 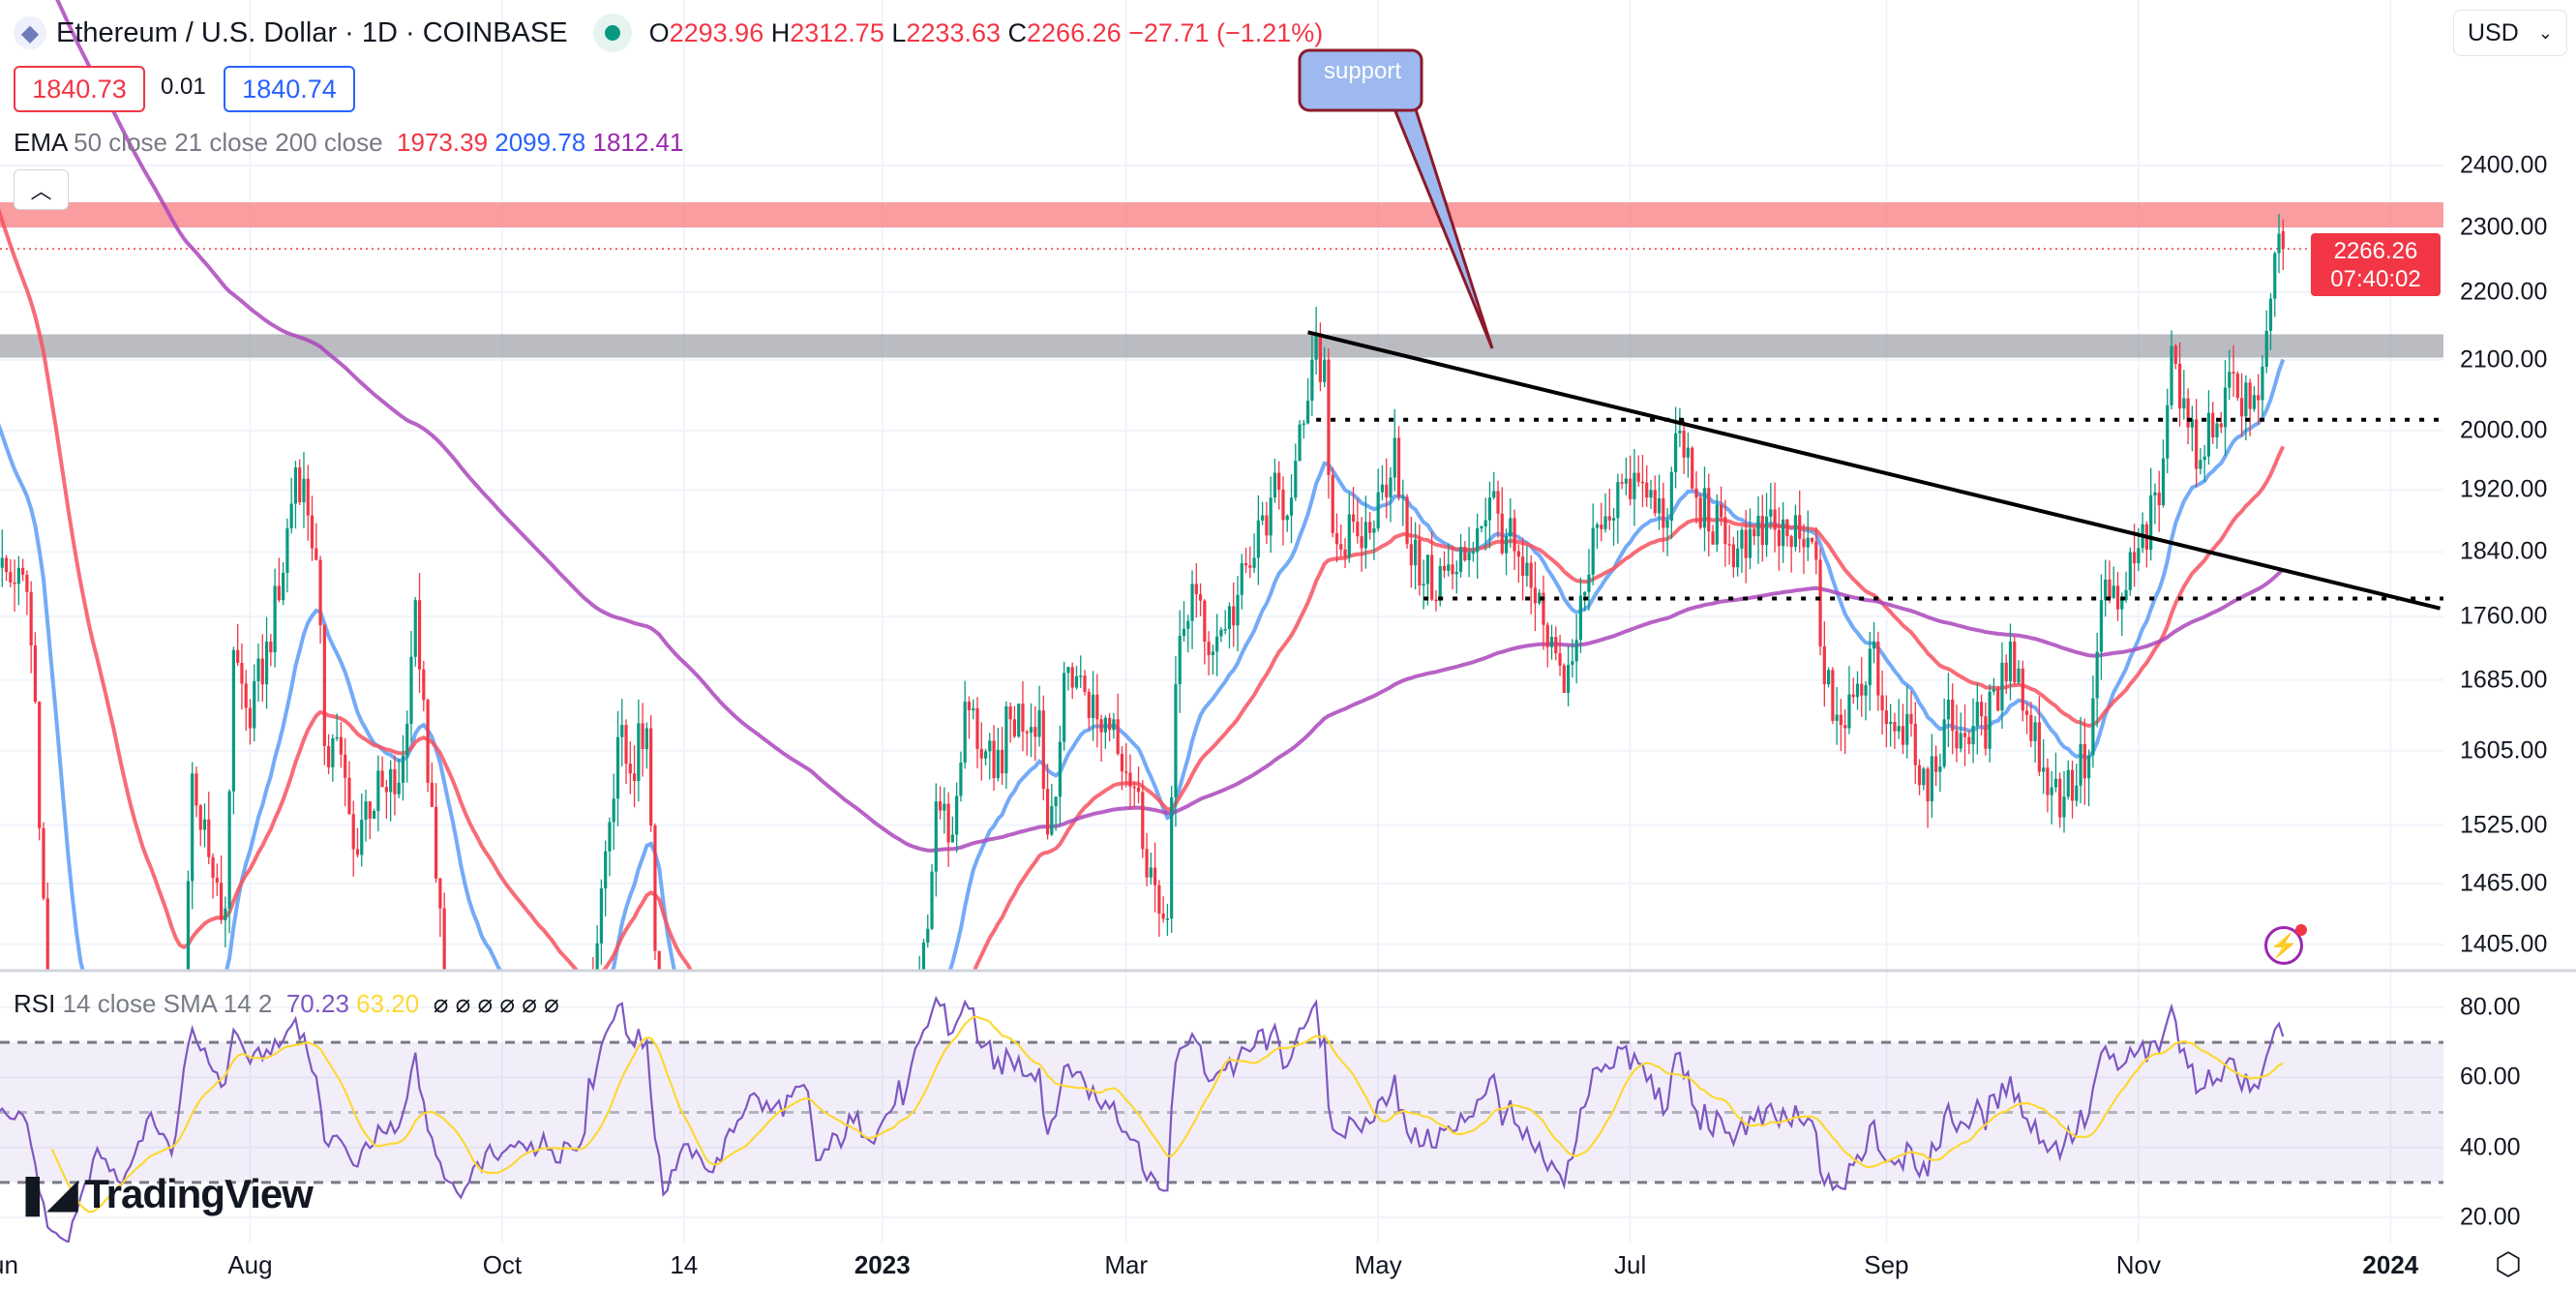 What do you see at coordinates (312, 32) in the screenshot?
I see `symbol-title: Ethereum / U.S. Dollar · 1D · COINBASE` at bounding box center [312, 32].